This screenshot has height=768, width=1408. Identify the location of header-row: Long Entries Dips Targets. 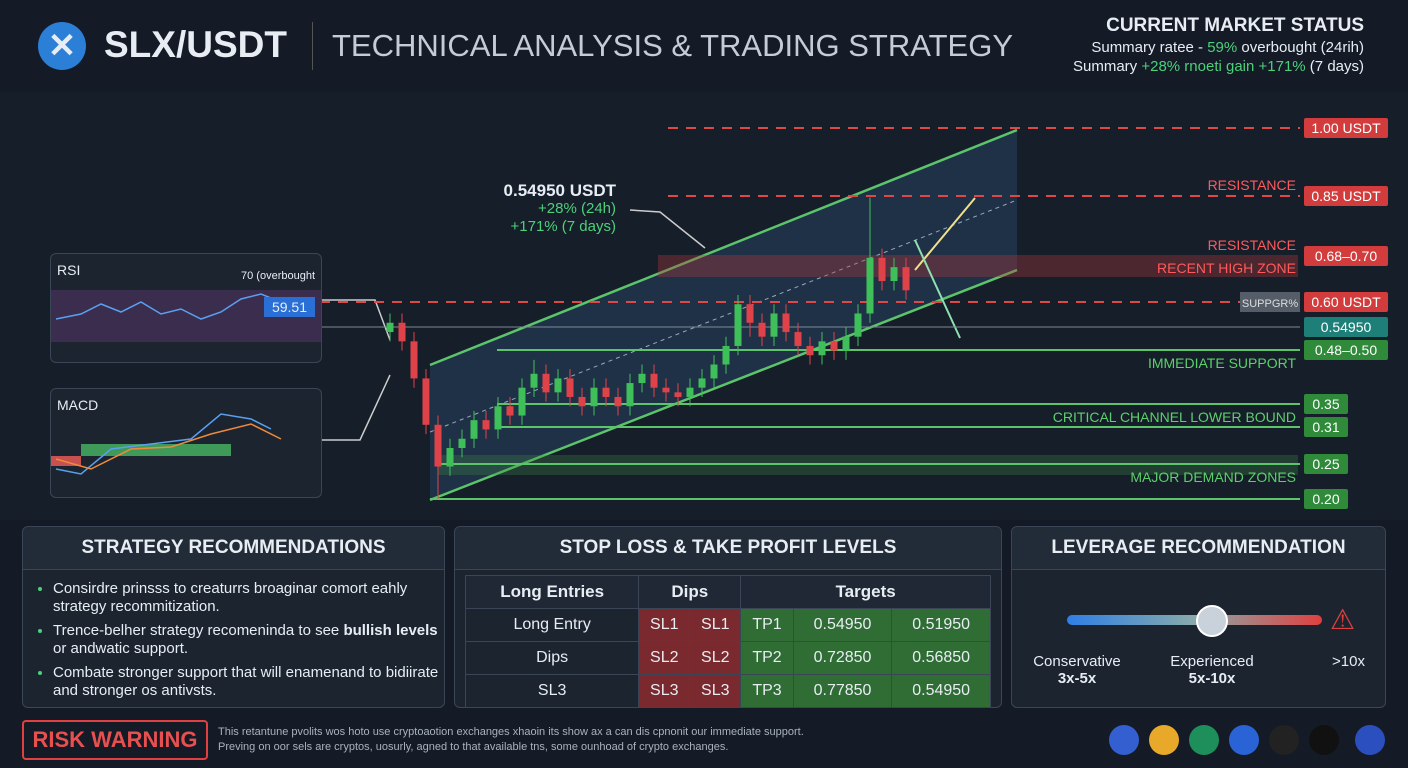
(727, 592).